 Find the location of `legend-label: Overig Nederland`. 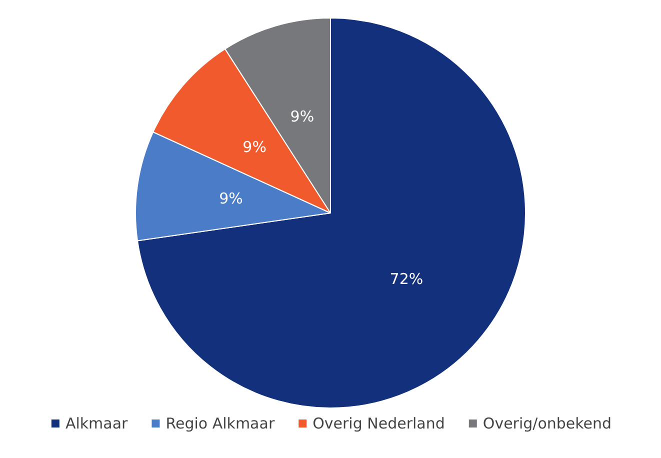

legend-label: Overig Nederland is located at coordinates (378, 423).